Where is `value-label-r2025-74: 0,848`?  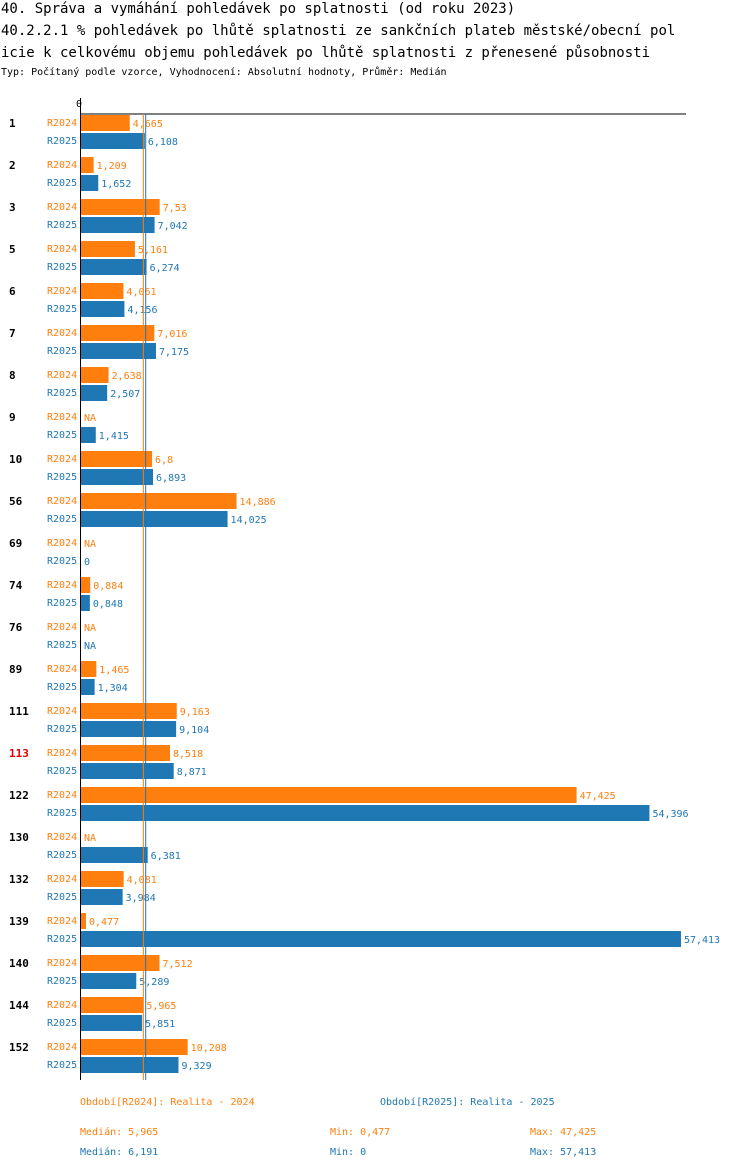 value-label-r2025-74: 0,848 is located at coordinates (108, 604).